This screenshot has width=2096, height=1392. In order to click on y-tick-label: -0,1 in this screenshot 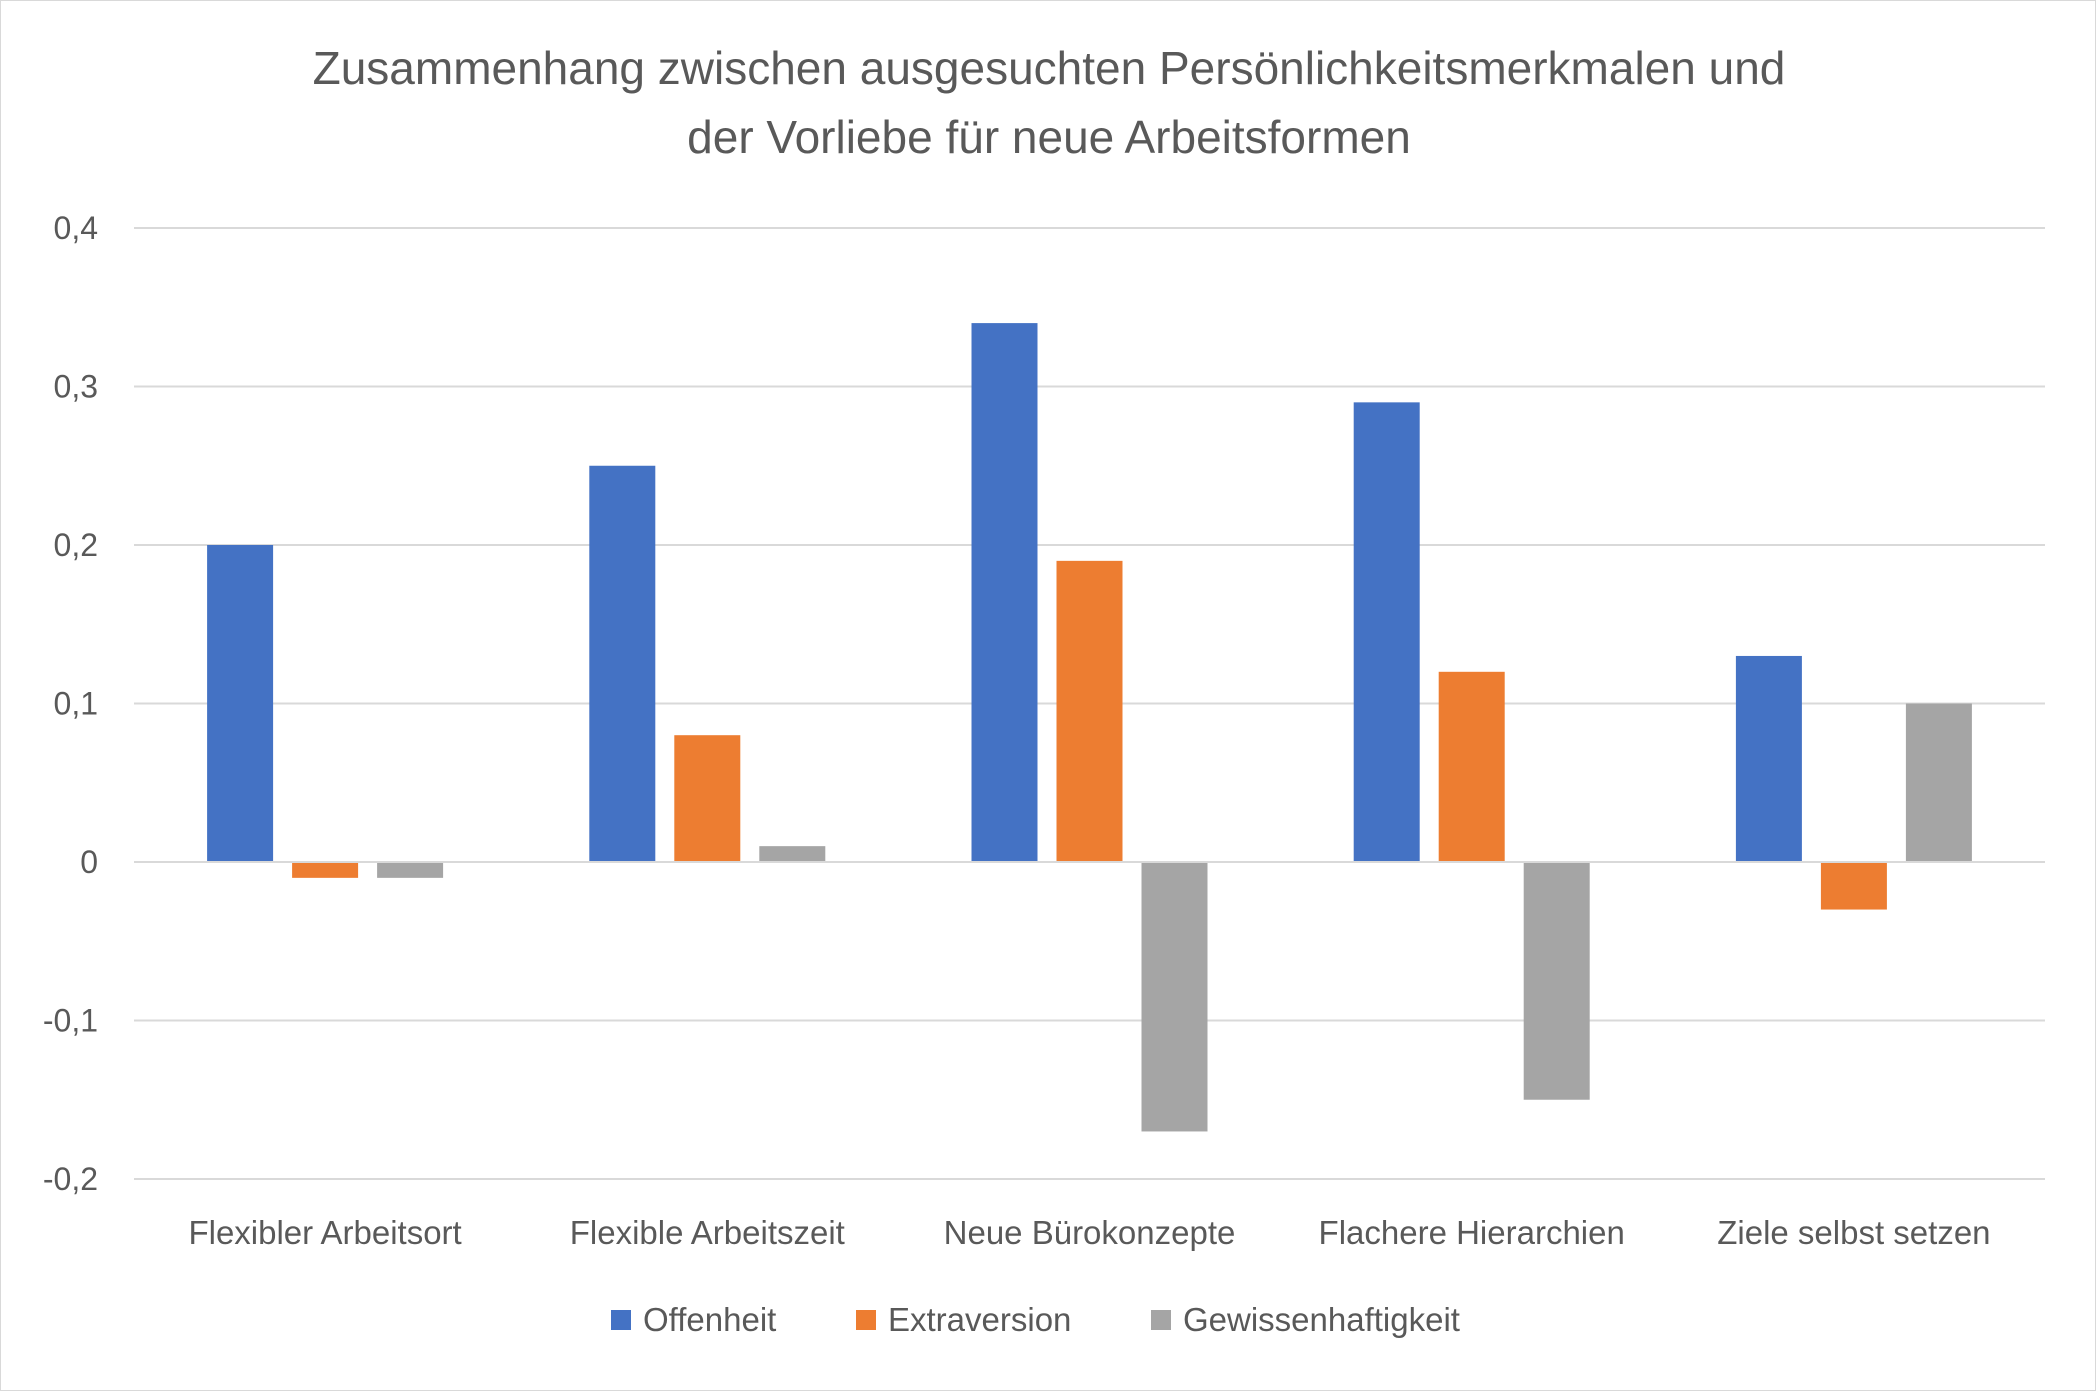, I will do `click(70, 1021)`.